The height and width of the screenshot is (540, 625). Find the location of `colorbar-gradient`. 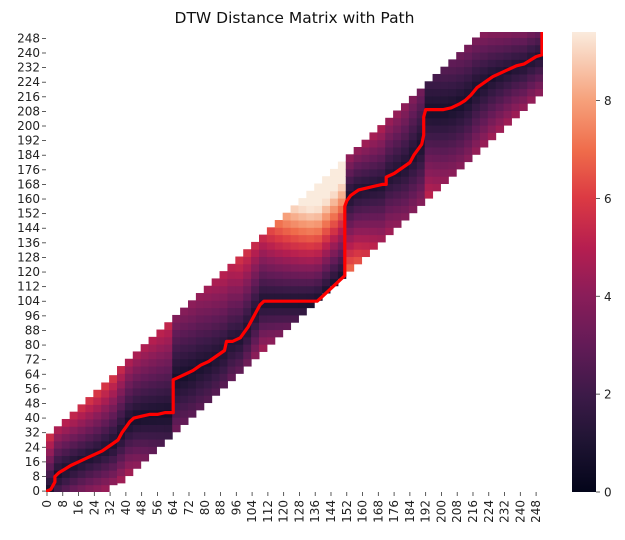

colorbar-gradient is located at coordinates (584, 262).